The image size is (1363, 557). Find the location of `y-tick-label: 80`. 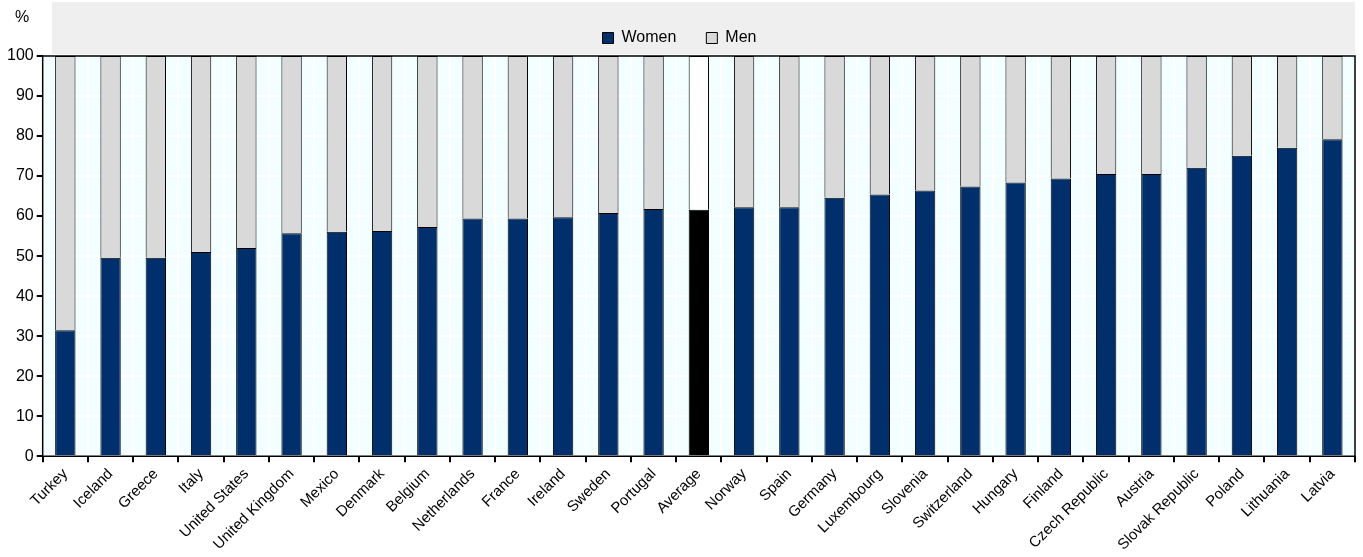

y-tick-label: 80 is located at coordinates (24, 135).